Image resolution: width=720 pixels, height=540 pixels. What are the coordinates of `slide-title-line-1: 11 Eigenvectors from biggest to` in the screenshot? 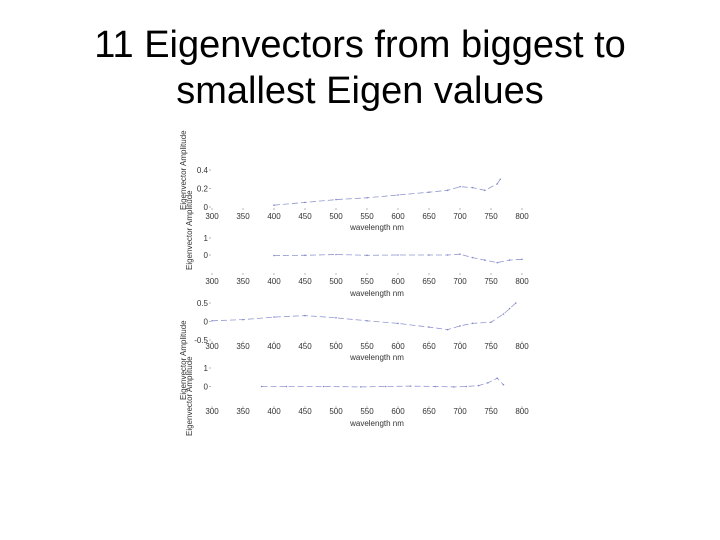 It's located at (360, 45).